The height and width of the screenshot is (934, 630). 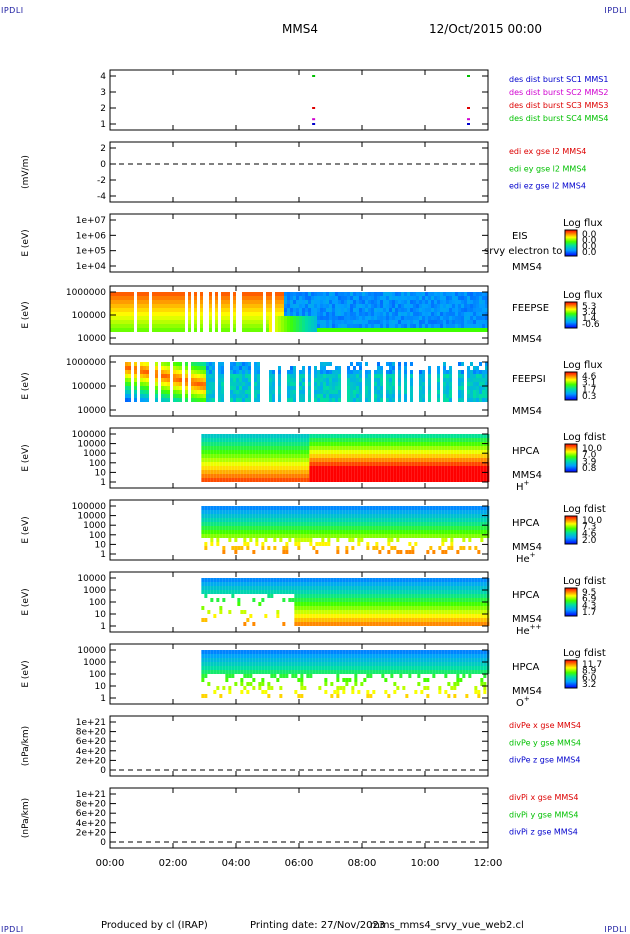 What do you see at coordinates (589, 307) in the screenshot?
I see `colorbar-tick-label: 5.3` at bounding box center [589, 307].